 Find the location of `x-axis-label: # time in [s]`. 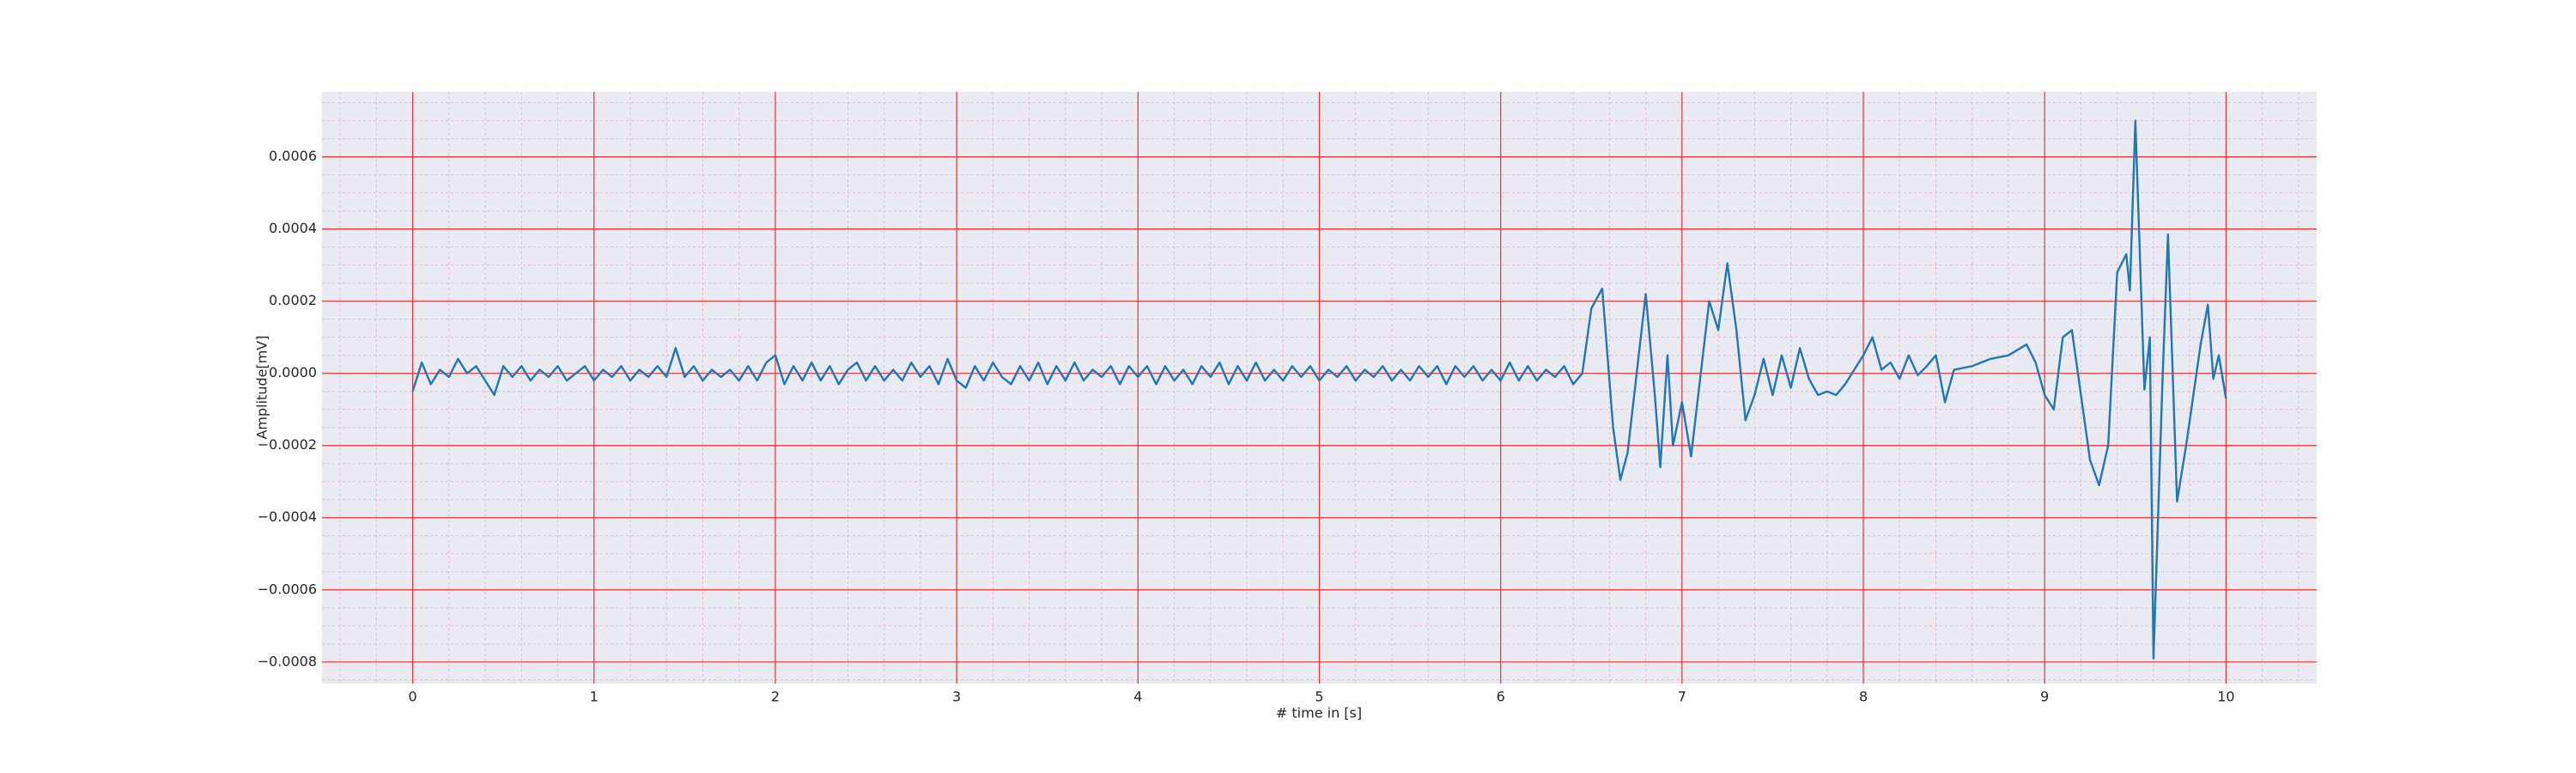

x-axis-label: # time in [s] is located at coordinates (1319, 713).